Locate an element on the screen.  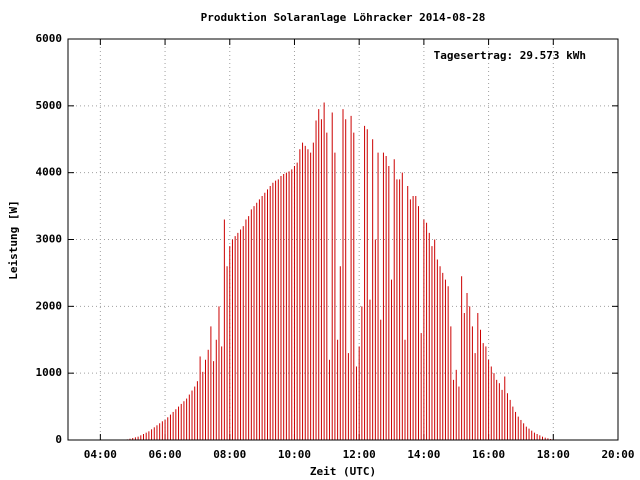
y-tick-label: 1000 is located at coordinates (49, 372).